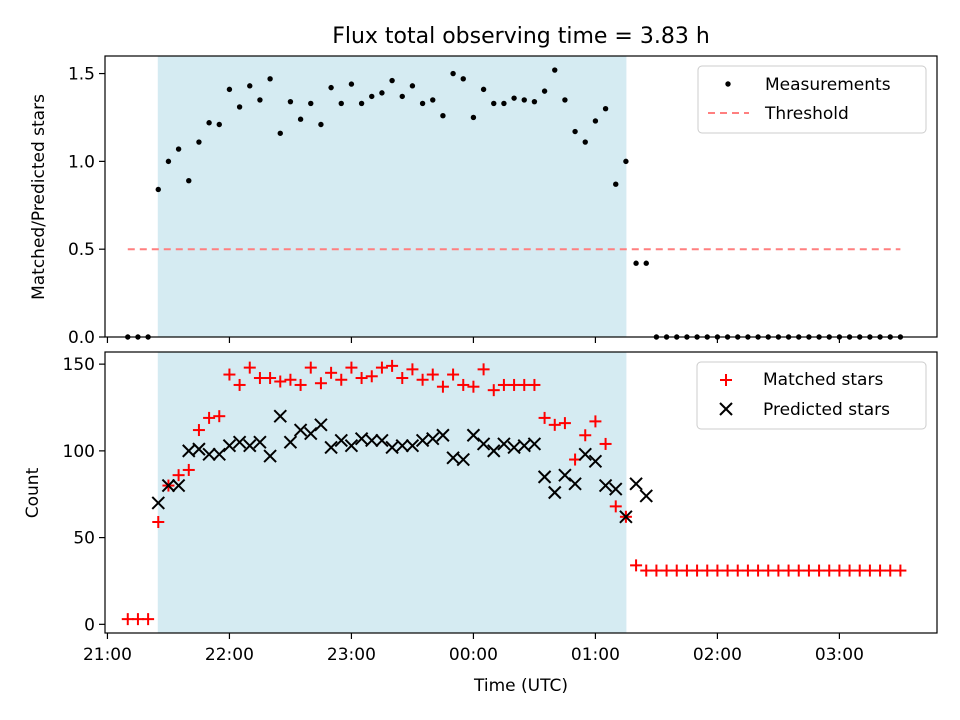 The image size is (960, 720). I want to click on count-legend-box, so click(811, 395).